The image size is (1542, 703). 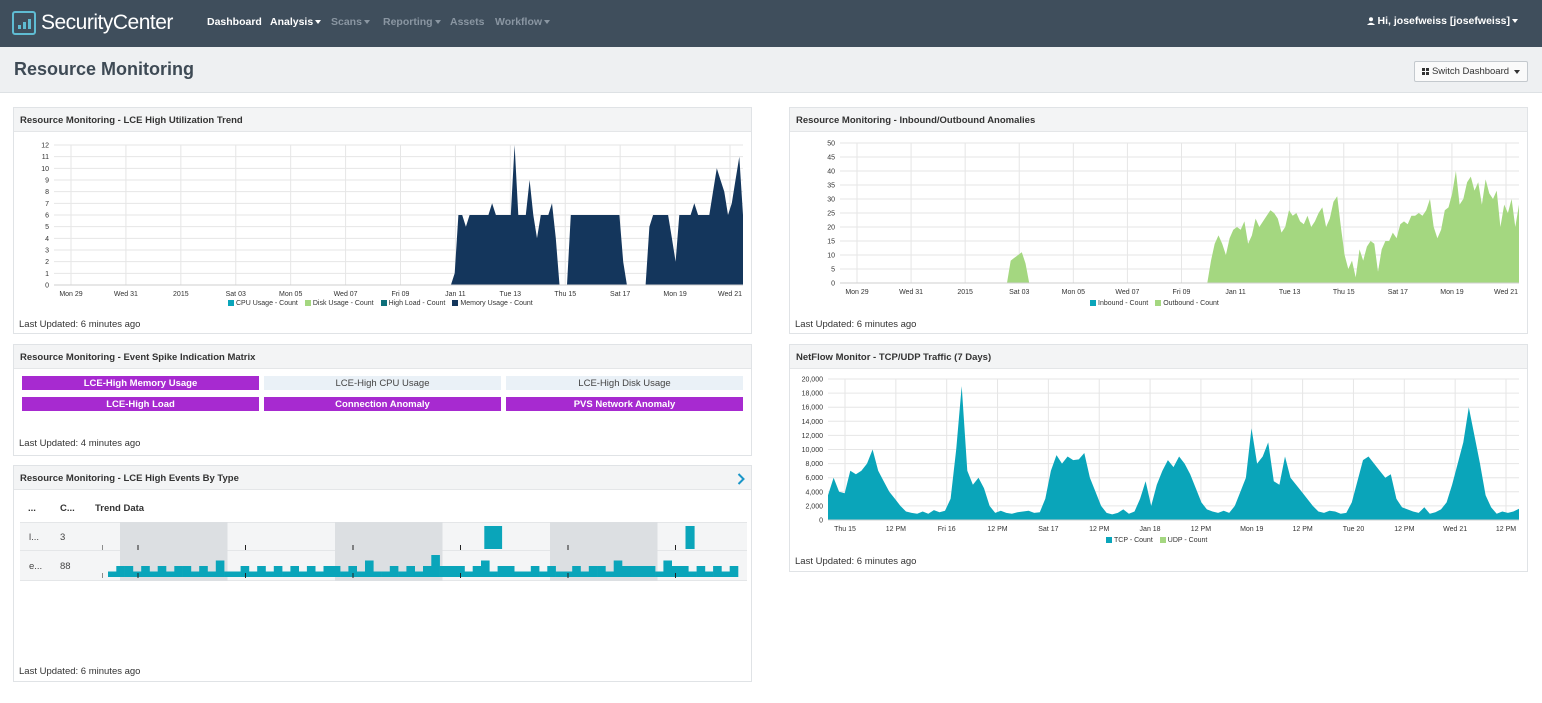 What do you see at coordinates (492, 303) in the screenshot?
I see `legend-item: Memory Usage - Count` at bounding box center [492, 303].